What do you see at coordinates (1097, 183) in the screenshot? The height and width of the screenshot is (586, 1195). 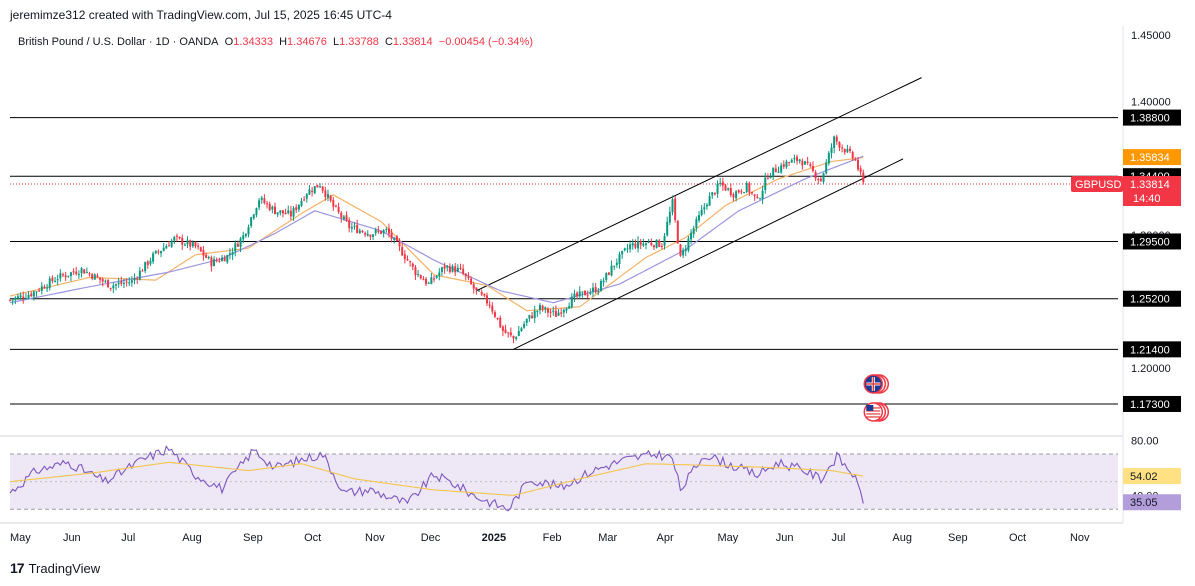 I see `symbol-name-badge` at bounding box center [1097, 183].